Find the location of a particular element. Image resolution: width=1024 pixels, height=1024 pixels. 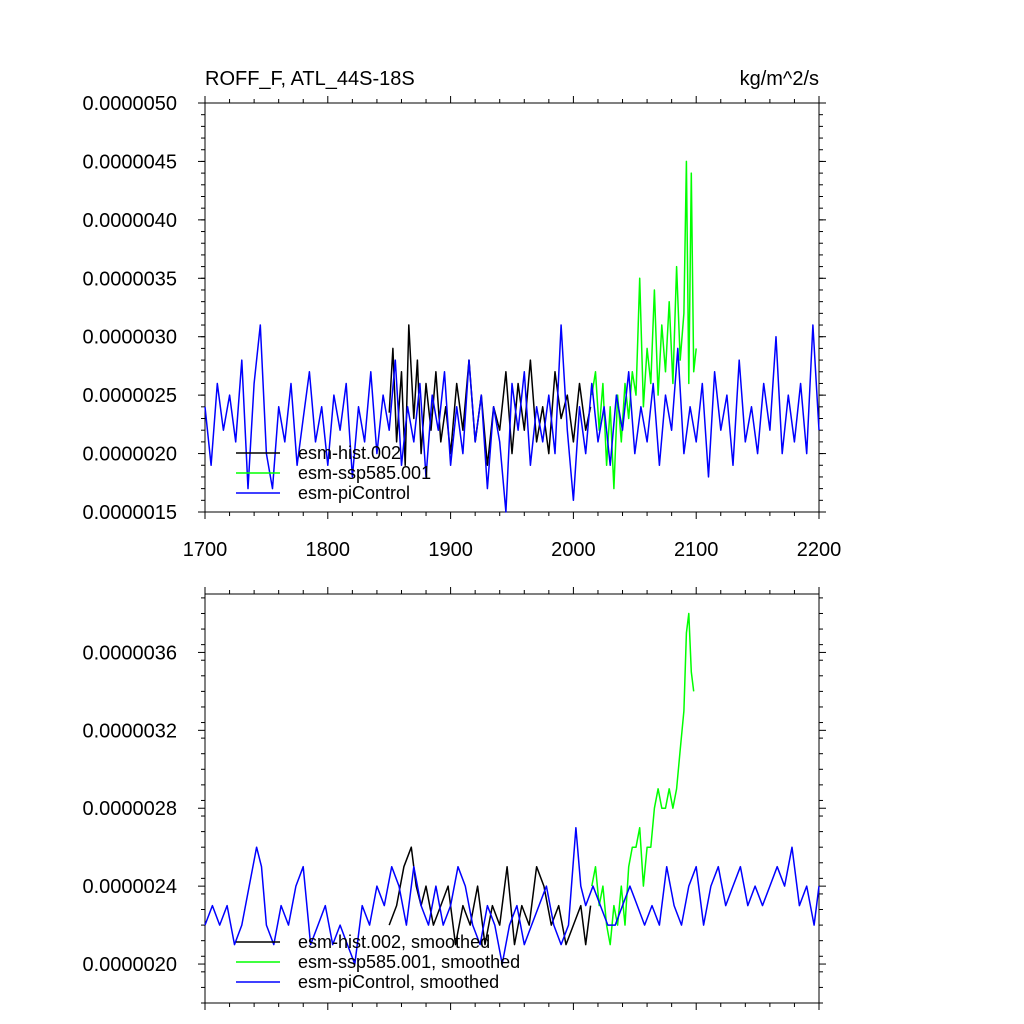

top-y-tick-label: 0.0000040 is located at coordinates (129, 221).